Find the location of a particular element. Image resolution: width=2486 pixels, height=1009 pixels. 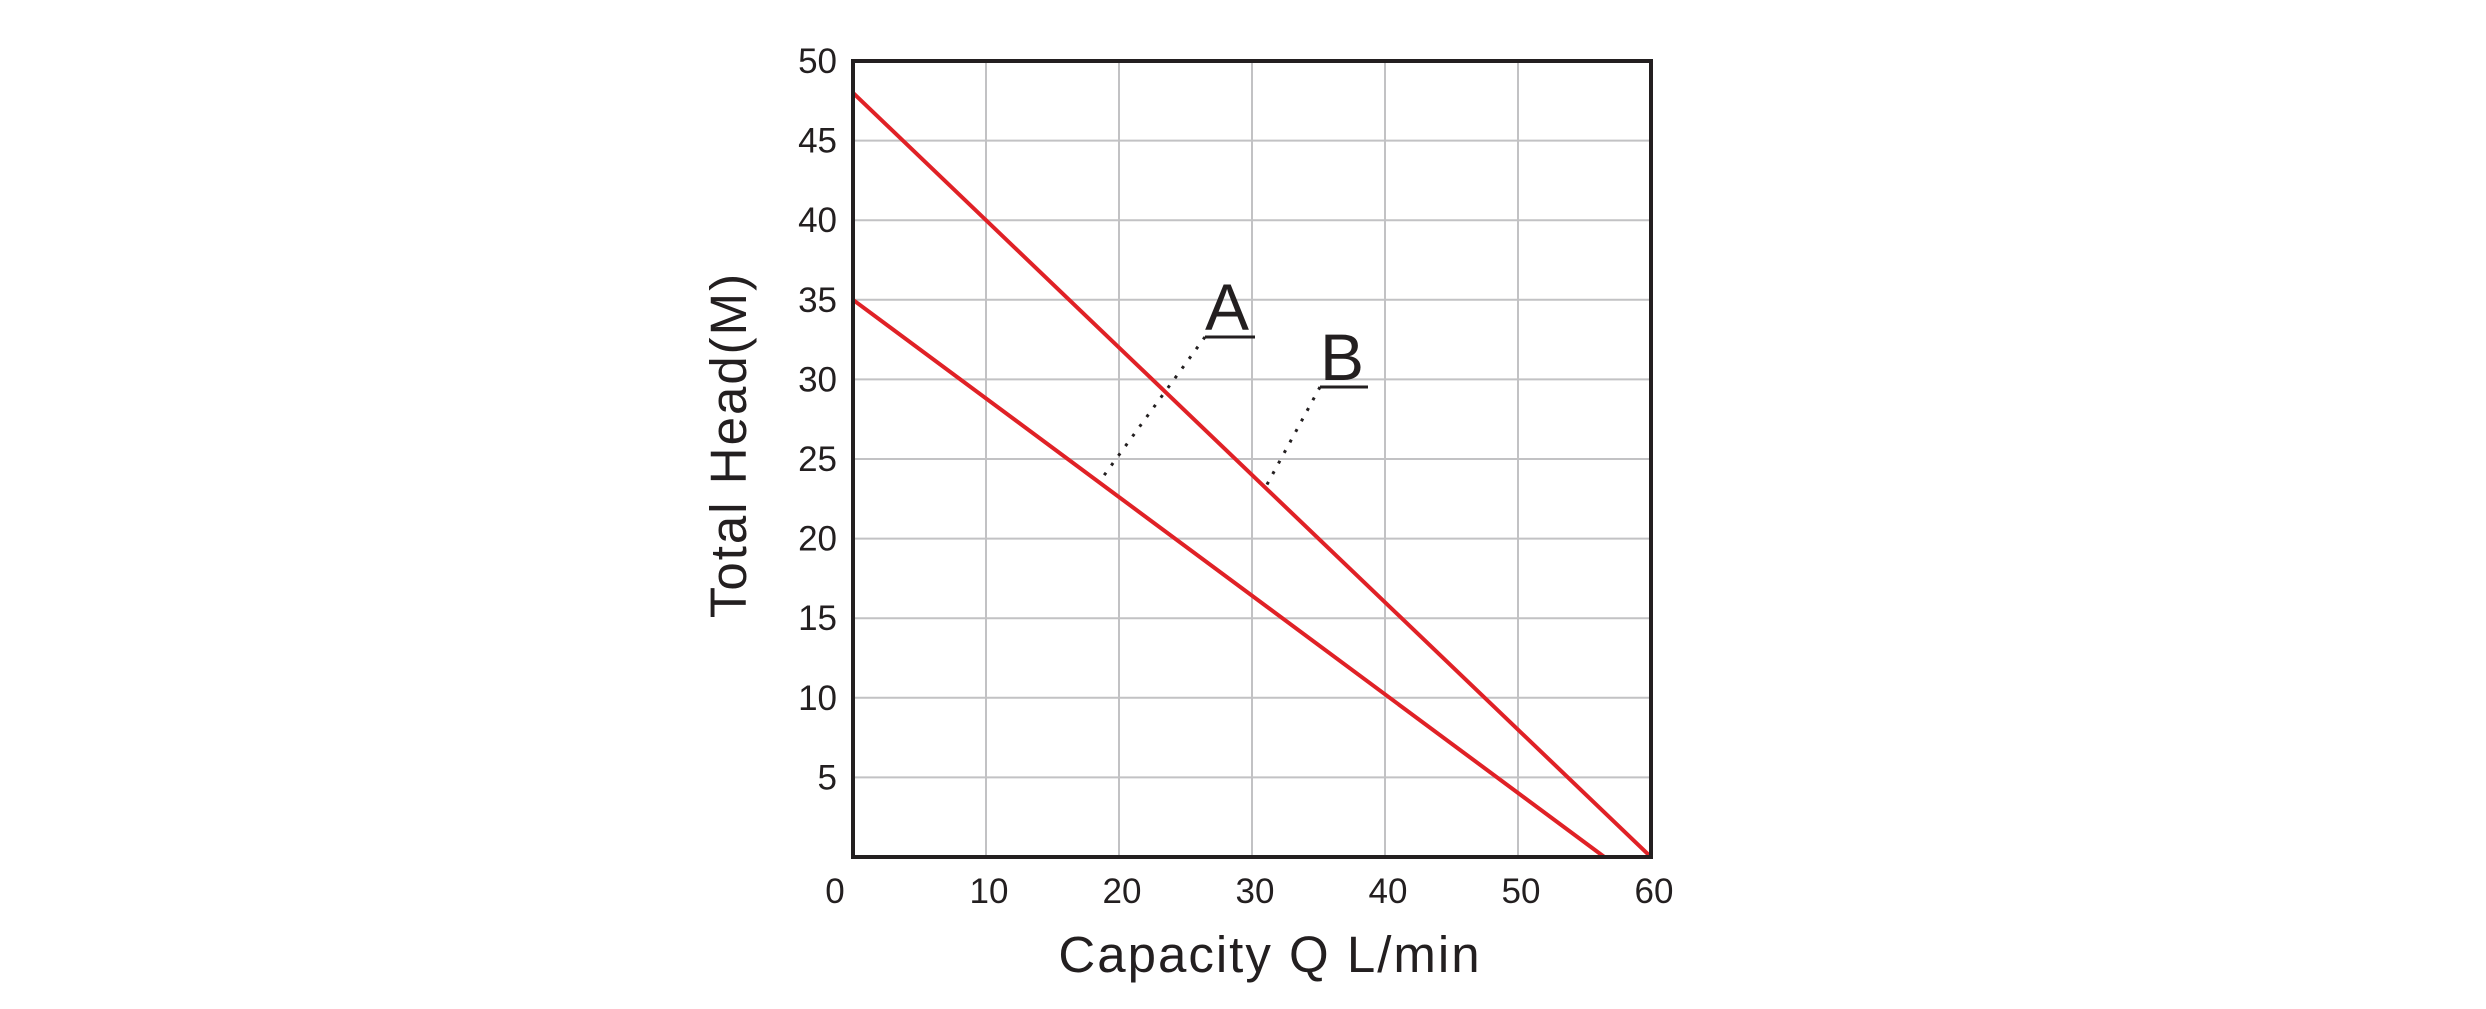

y-tick-label: 10 is located at coordinates (817, 698).